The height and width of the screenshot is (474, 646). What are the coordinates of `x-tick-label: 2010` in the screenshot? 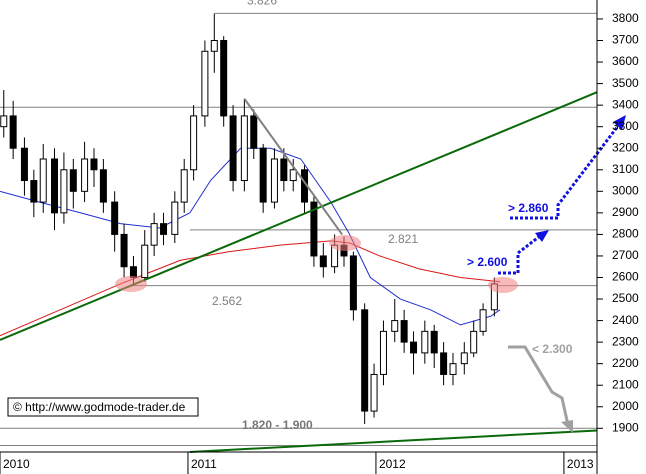 It's located at (16, 464).